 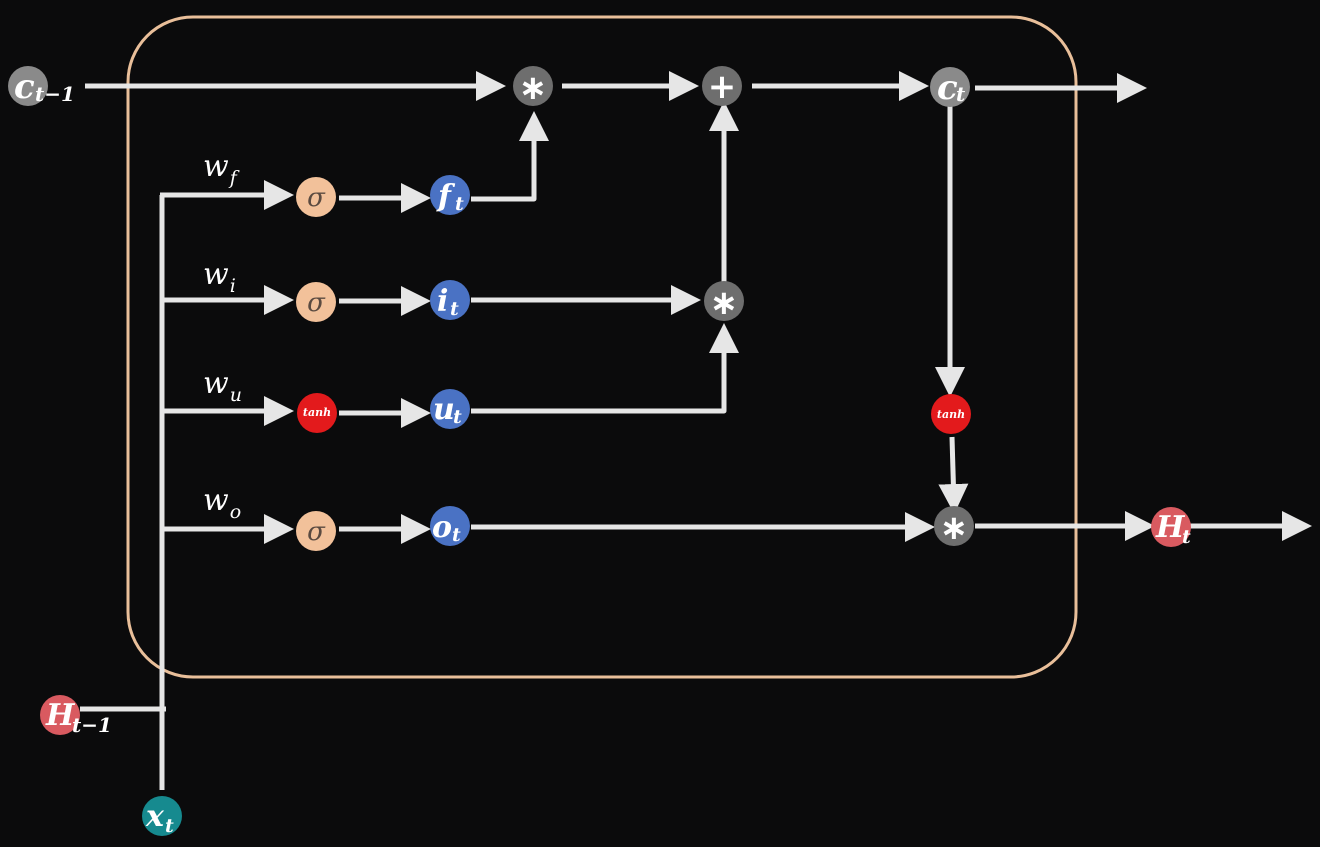 I want to click on node-i-t: i t, so click(x=450, y=300).